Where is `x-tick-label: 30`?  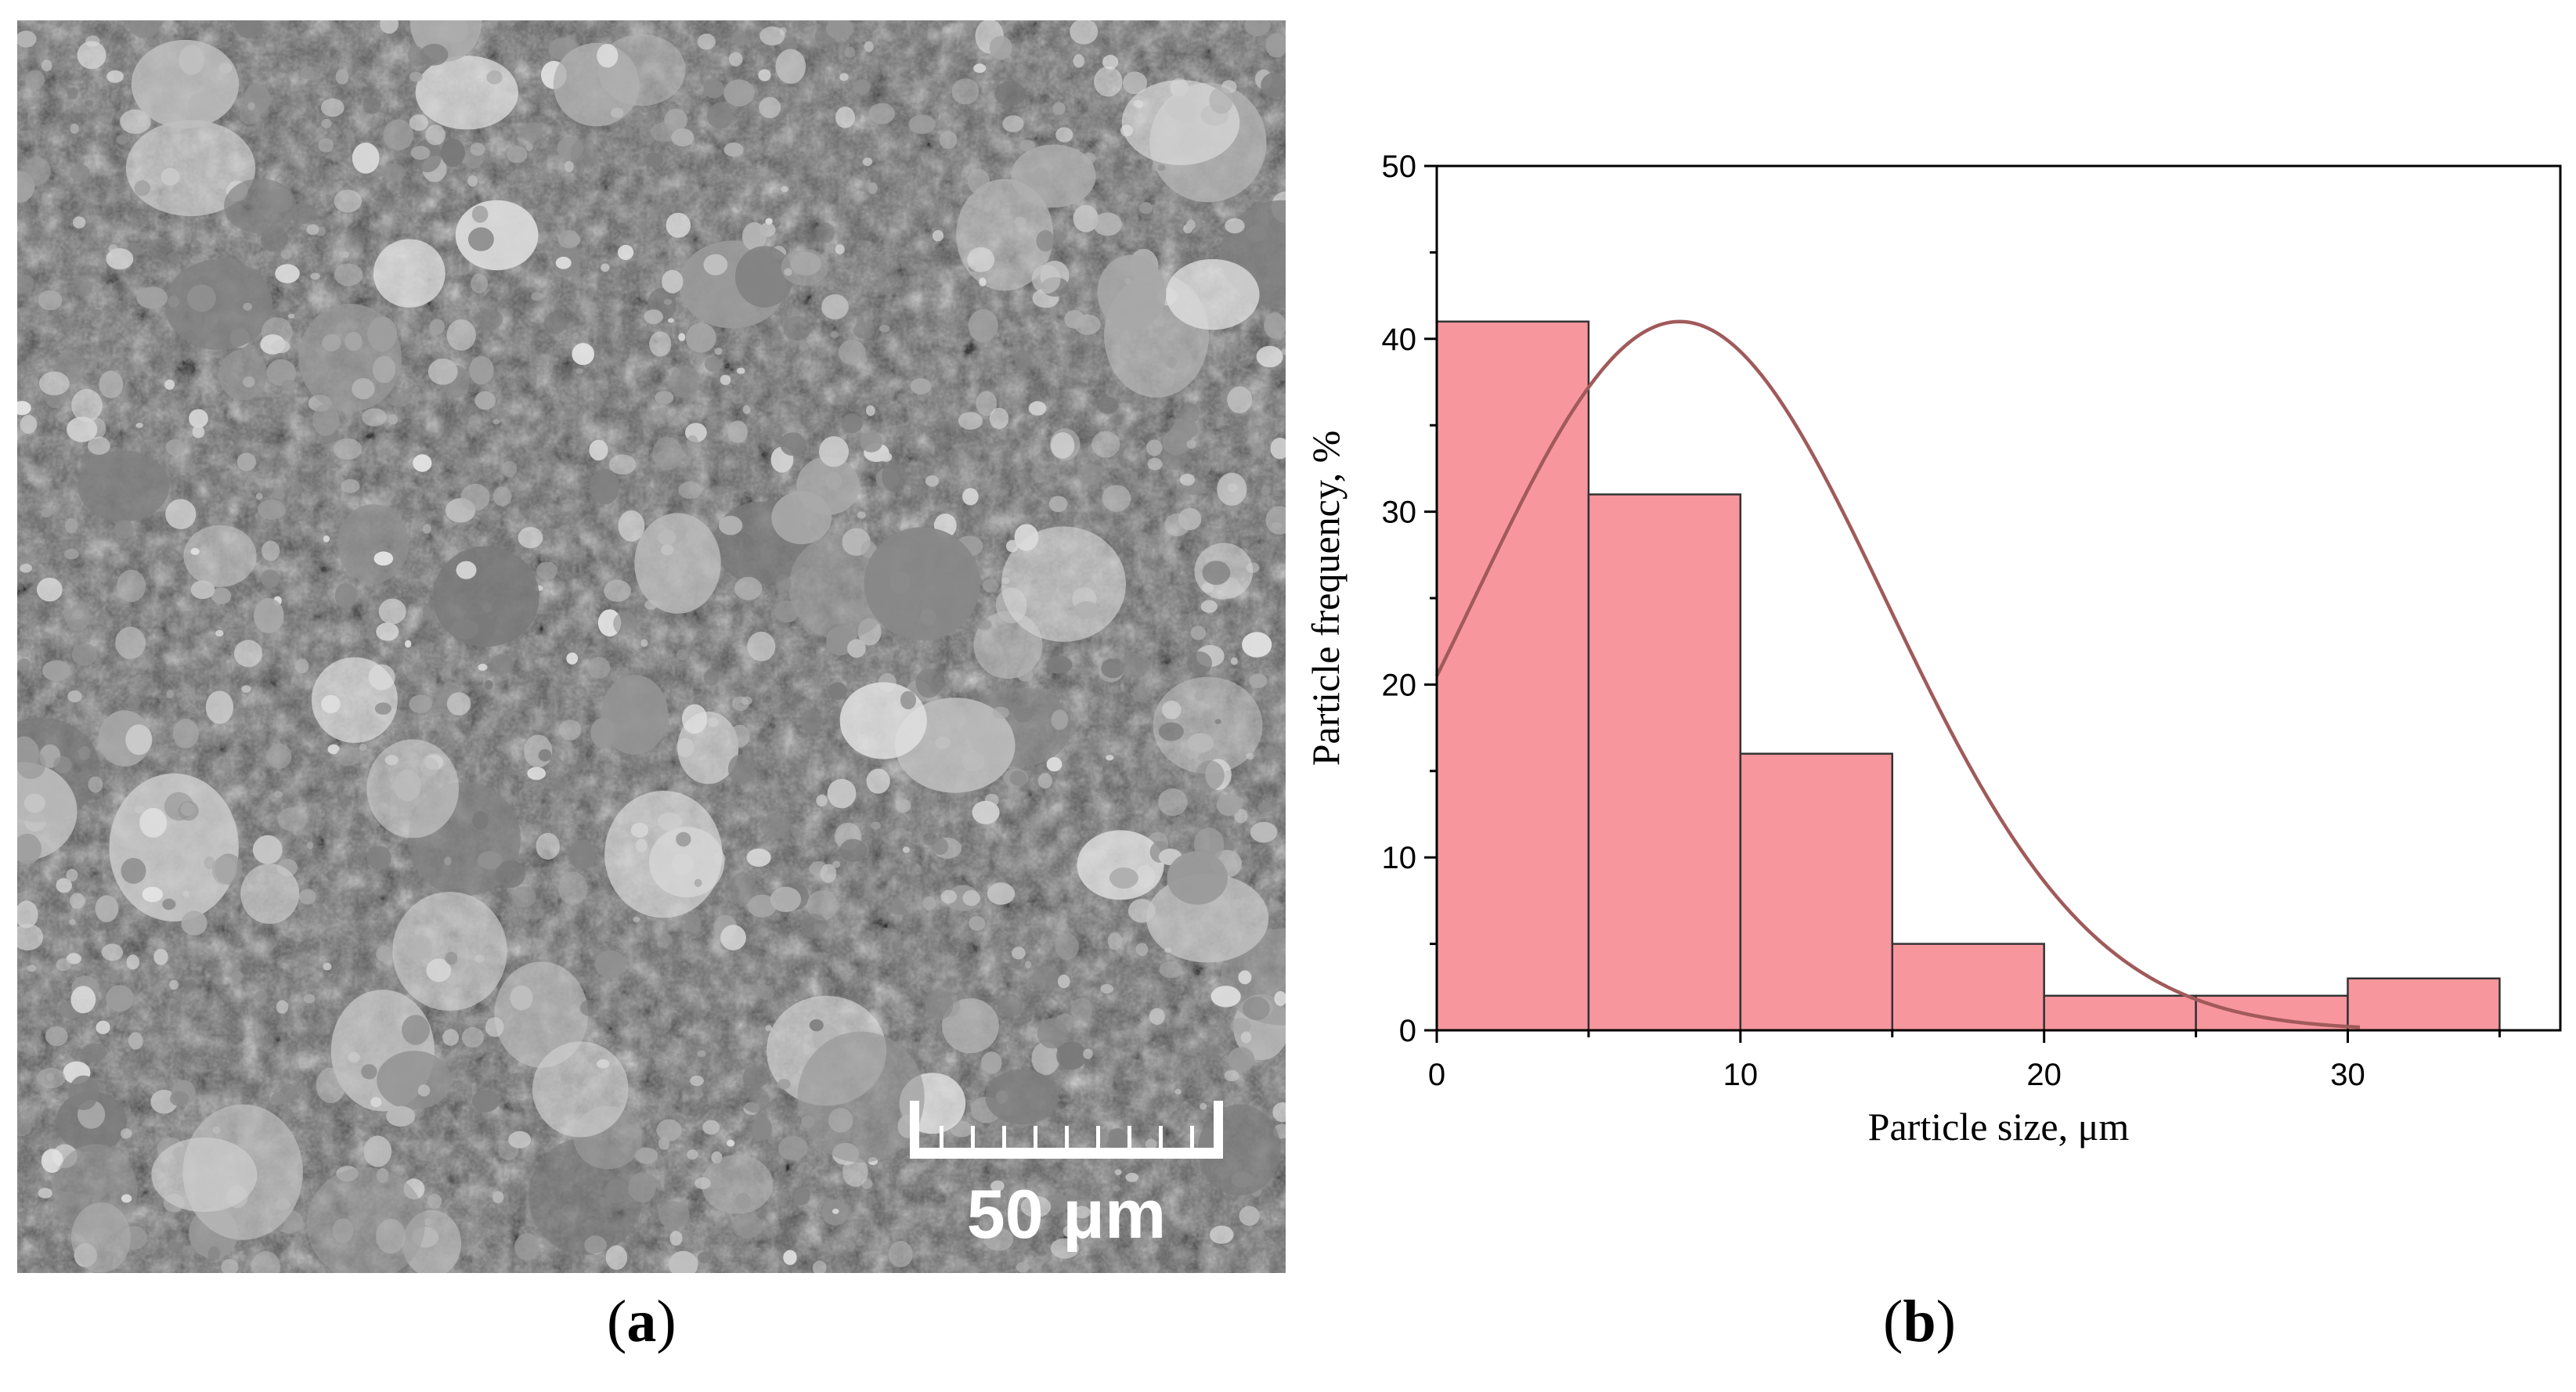 x-tick-label: 30 is located at coordinates (2347, 1075).